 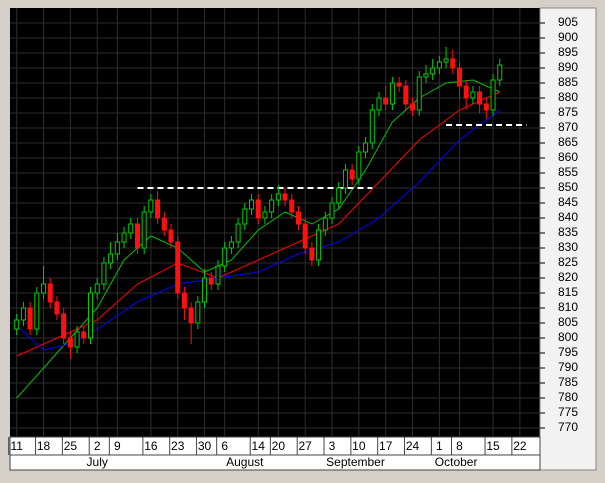 I want to click on y-tick-label: 900, so click(x=568, y=37).